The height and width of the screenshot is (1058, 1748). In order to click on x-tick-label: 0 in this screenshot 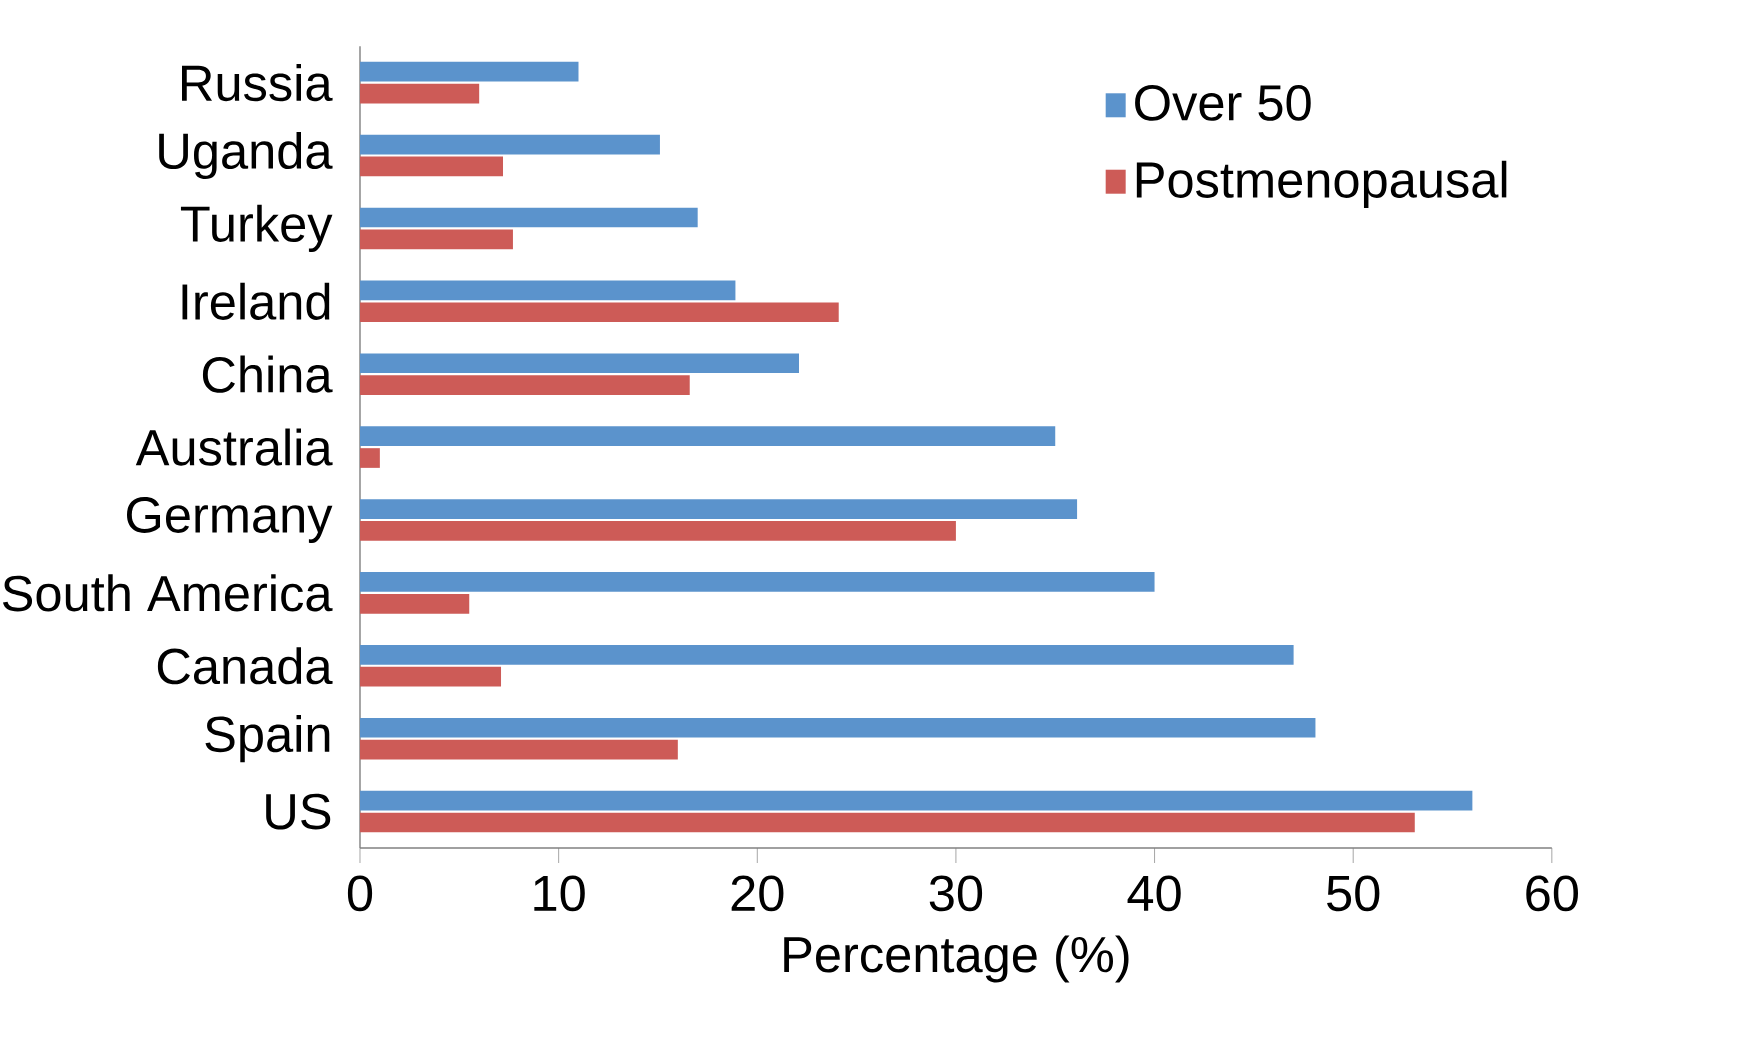, I will do `click(360, 893)`.